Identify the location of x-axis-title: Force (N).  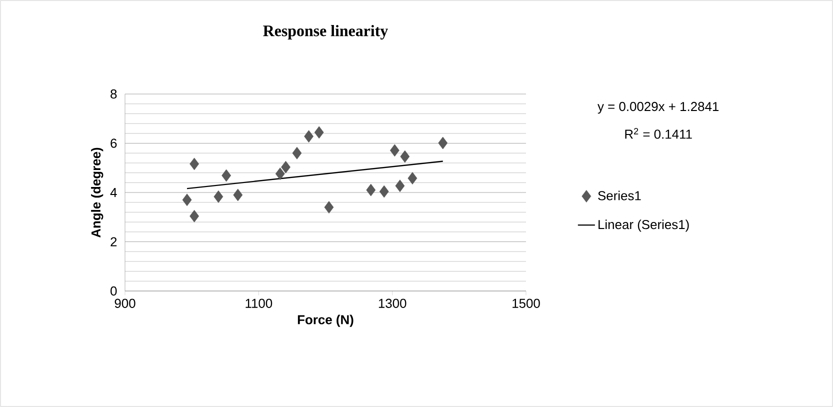
(326, 320).